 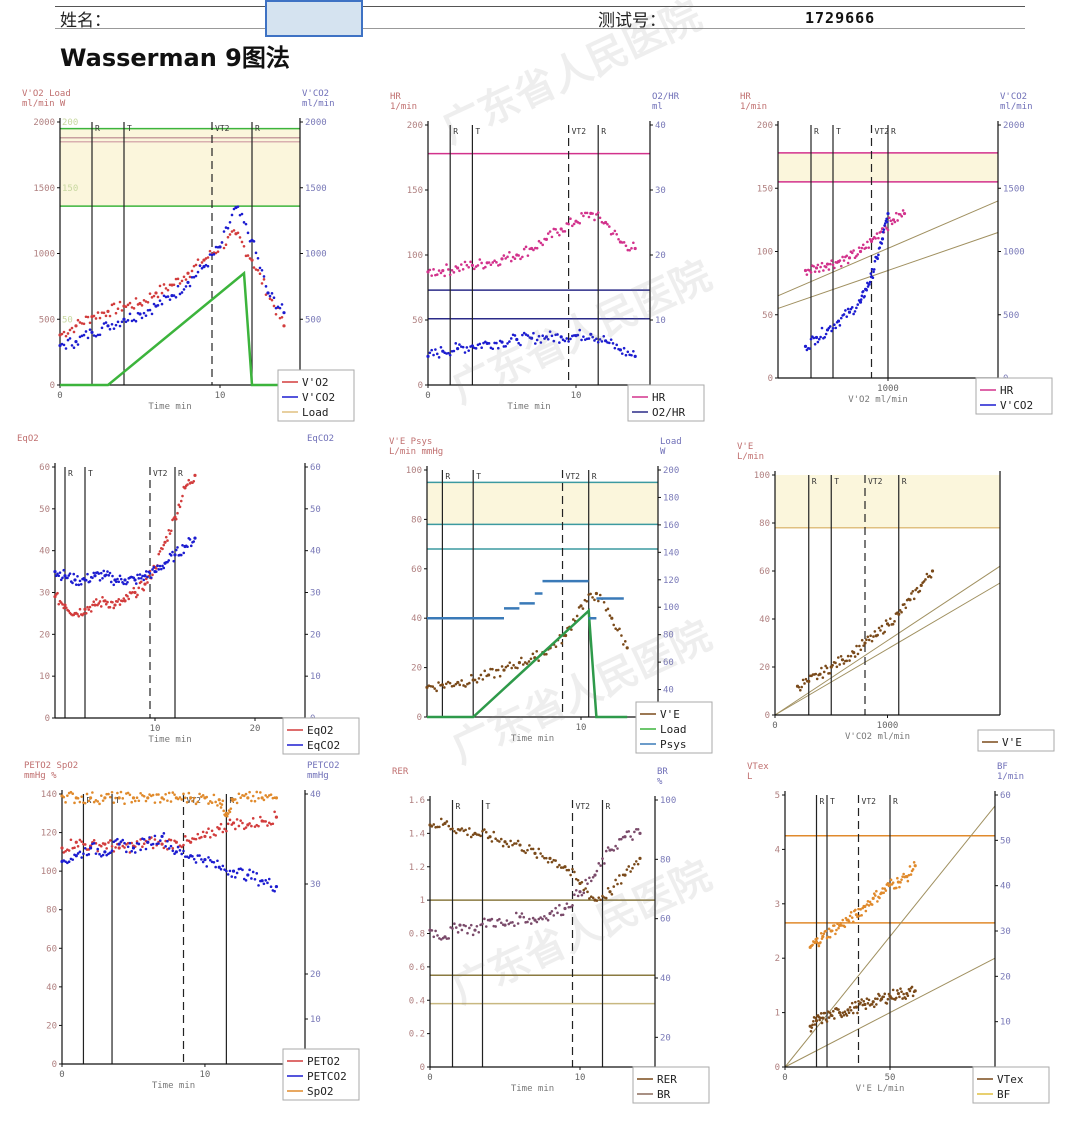 I want to click on p2-x-tick-label: 0, so click(x=427, y=396).